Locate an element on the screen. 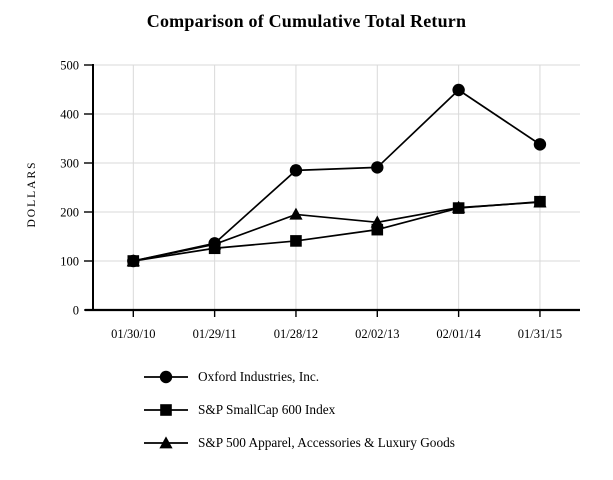 The image size is (613, 480). legend-item-oxford: Oxford Industries, Inc. is located at coordinates (299, 377).